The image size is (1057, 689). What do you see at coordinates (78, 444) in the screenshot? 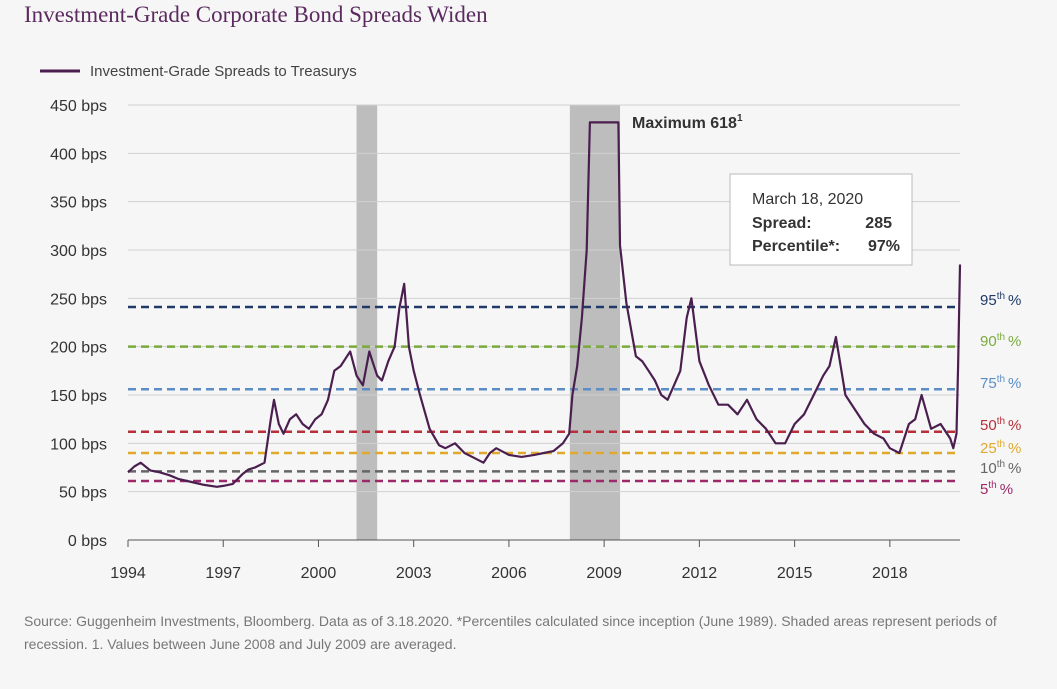
I see `y-tick-label: 100 bps` at bounding box center [78, 444].